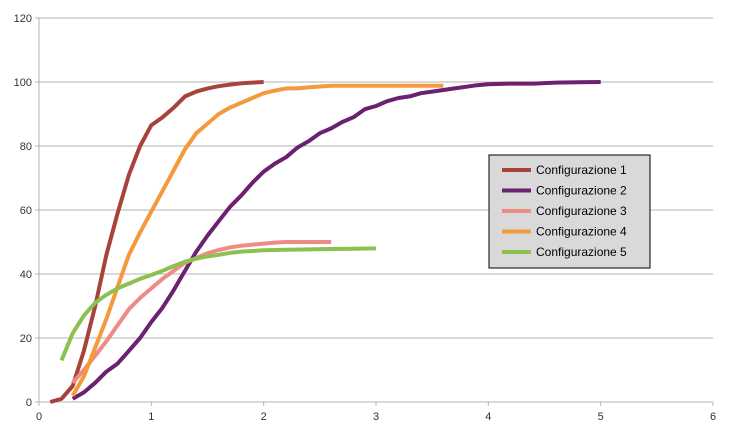 This screenshot has height=431, width=737. What do you see at coordinates (26, 275) in the screenshot?
I see `y-tick-label: 40` at bounding box center [26, 275].